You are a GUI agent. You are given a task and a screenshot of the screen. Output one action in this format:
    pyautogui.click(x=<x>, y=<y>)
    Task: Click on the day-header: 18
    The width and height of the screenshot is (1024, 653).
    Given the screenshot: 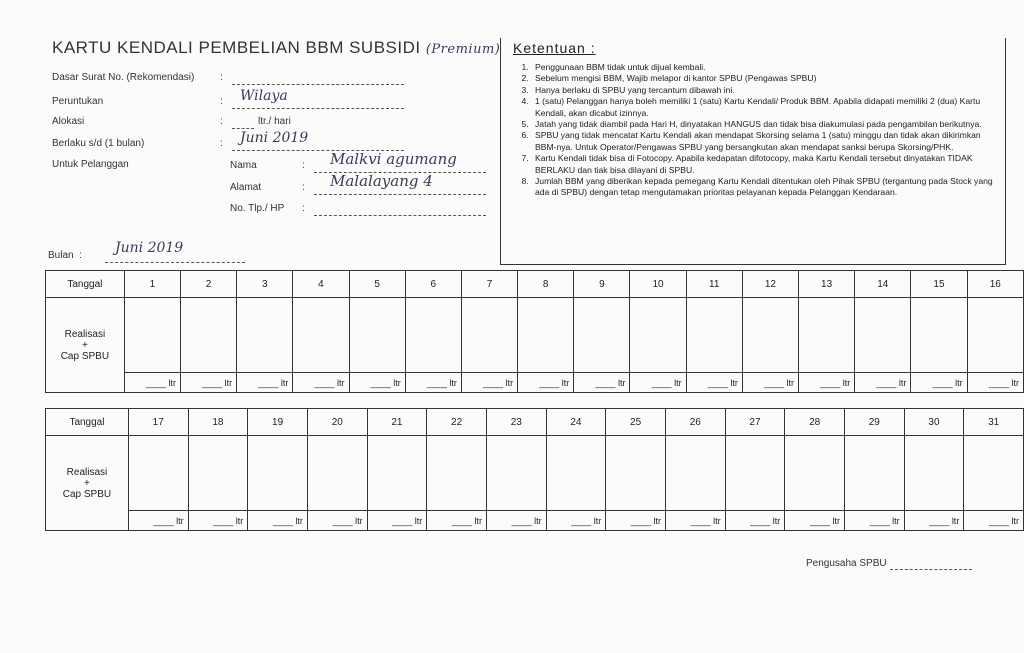 What is the action you would take?
    pyautogui.click(x=218, y=422)
    